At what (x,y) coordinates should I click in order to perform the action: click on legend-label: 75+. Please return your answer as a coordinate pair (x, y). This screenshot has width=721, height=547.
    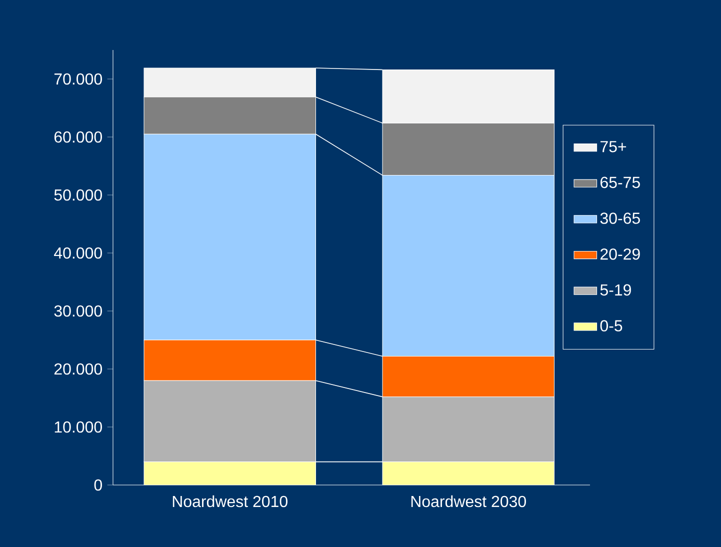
    Looking at the image, I should click on (613, 146).